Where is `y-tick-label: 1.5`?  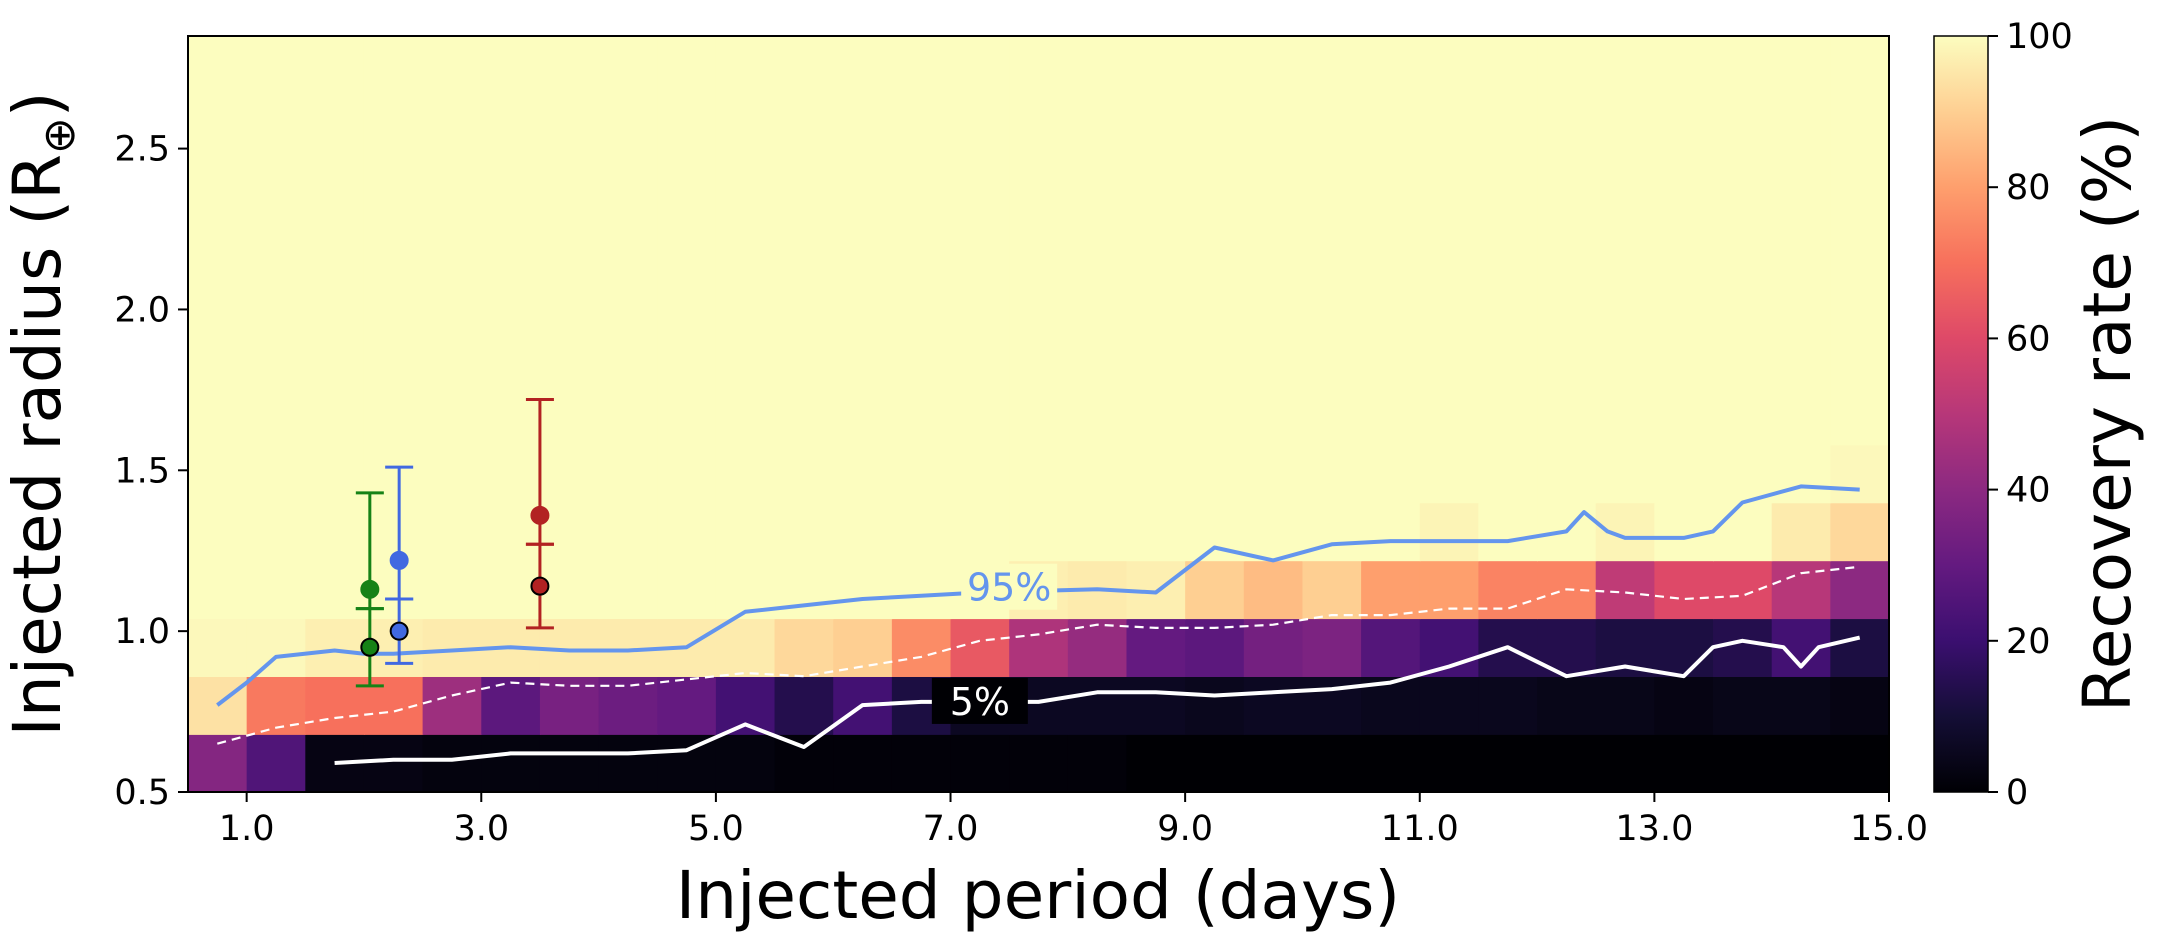 y-tick-label: 1.5 is located at coordinates (142, 471).